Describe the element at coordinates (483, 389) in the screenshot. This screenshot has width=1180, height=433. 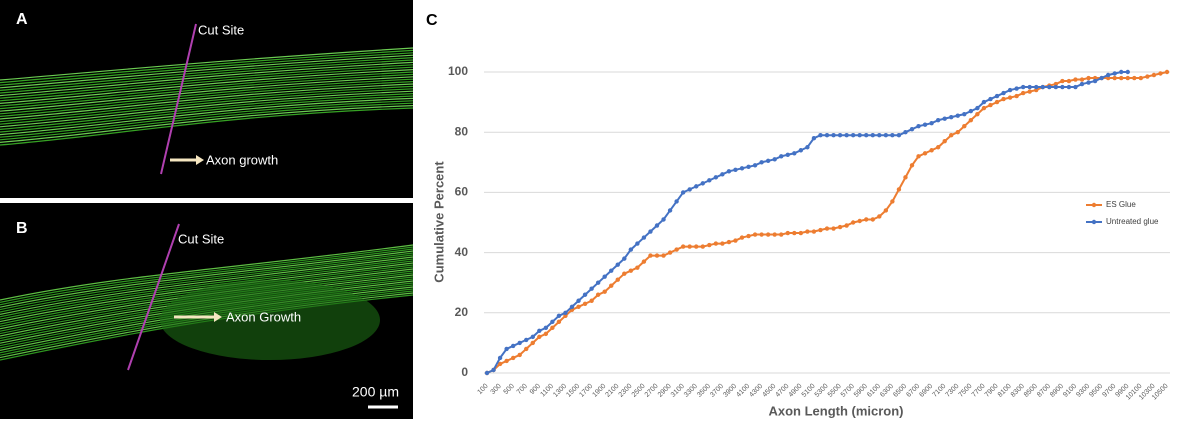
I see `x-tick-label: 100` at that location.